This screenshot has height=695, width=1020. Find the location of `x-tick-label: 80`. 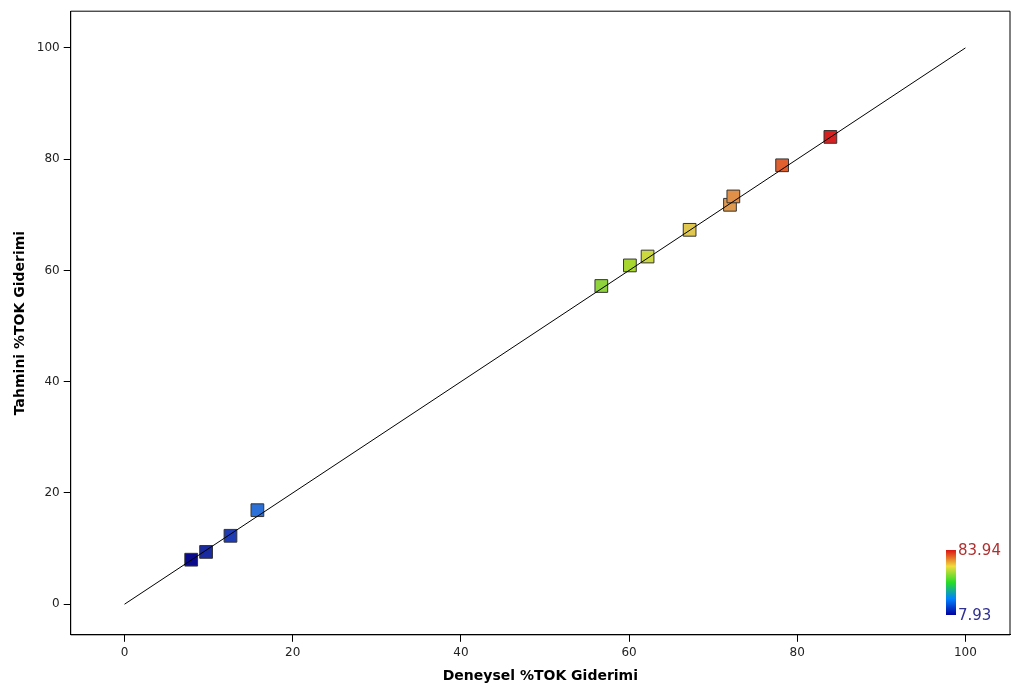

x-tick-label: 80 is located at coordinates (797, 652).